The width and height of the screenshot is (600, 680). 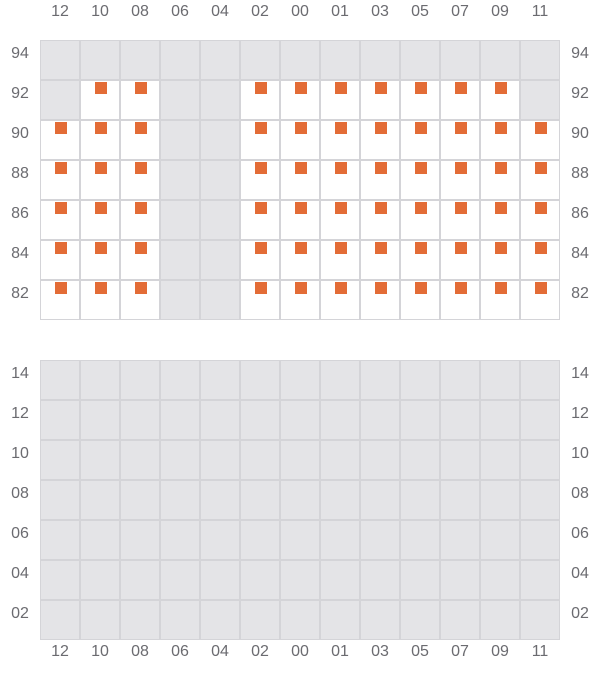 What do you see at coordinates (580, 493) in the screenshot?
I see `row-label-right: 08` at bounding box center [580, 493].